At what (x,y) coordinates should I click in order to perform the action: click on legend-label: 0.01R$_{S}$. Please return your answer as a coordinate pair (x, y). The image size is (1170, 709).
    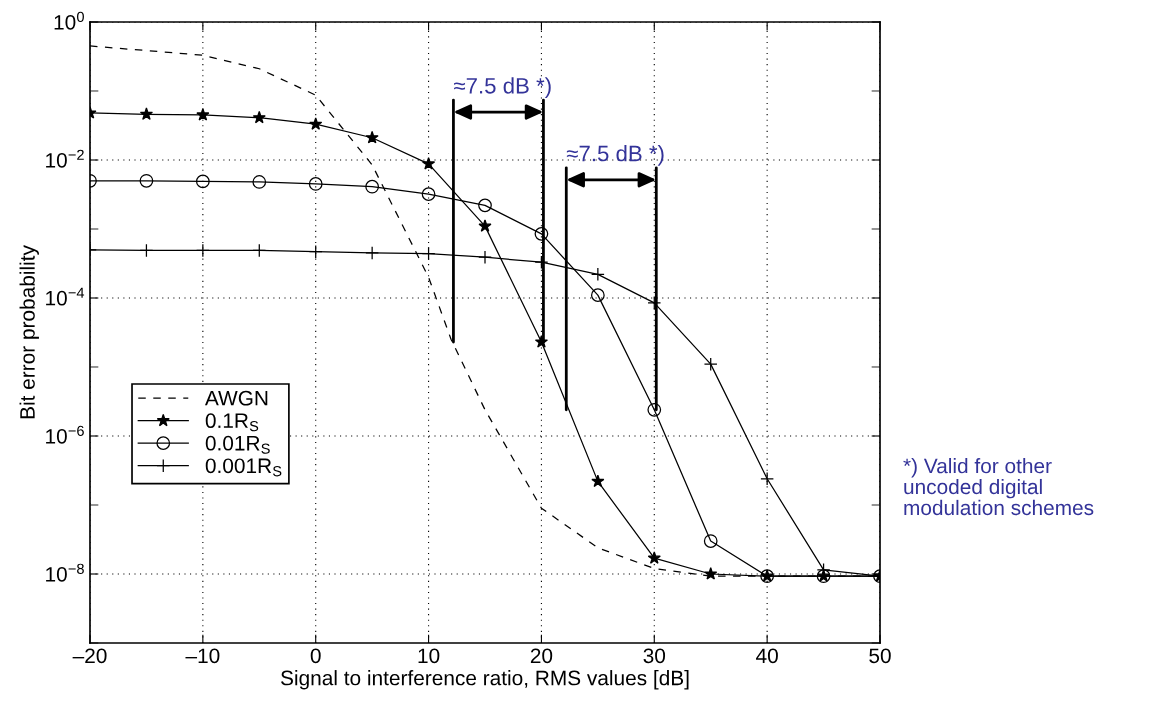
    Looking at the image, I should click on (237, 444).